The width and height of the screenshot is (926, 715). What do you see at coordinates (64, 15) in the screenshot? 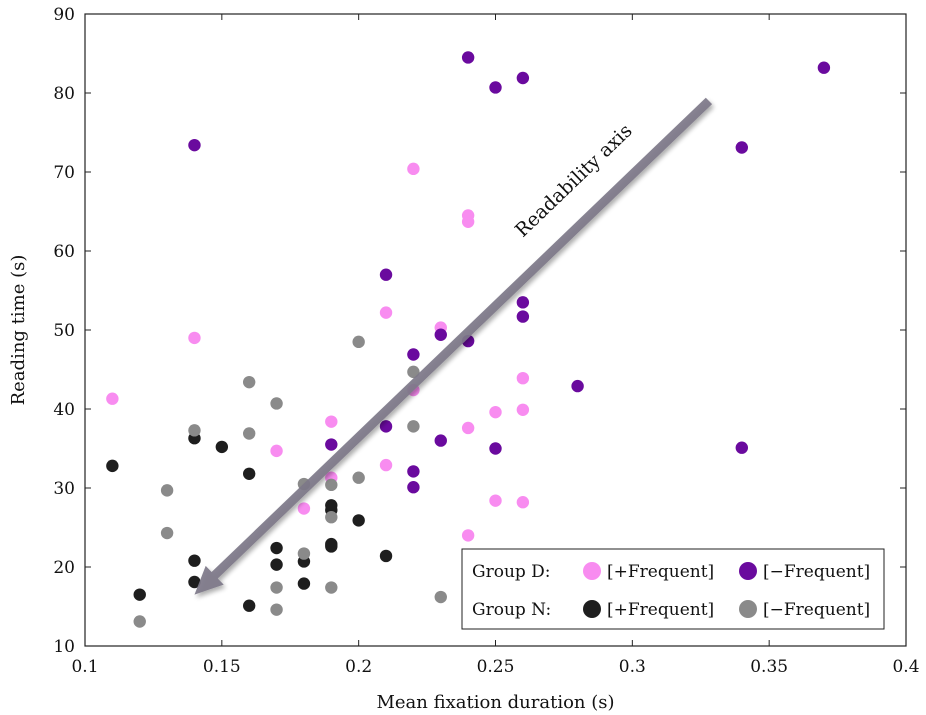
I see `y-tick-label: 90` at bounding box center [64, 15].